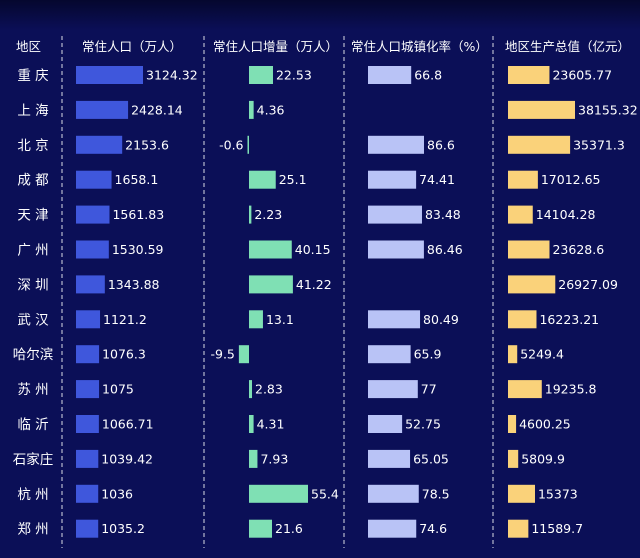 The width and height of the screenshot is (640, 558). I want to click on table-row: 临 沂 1066.71 4.31 52.75 4600.25, so click(294, 424).